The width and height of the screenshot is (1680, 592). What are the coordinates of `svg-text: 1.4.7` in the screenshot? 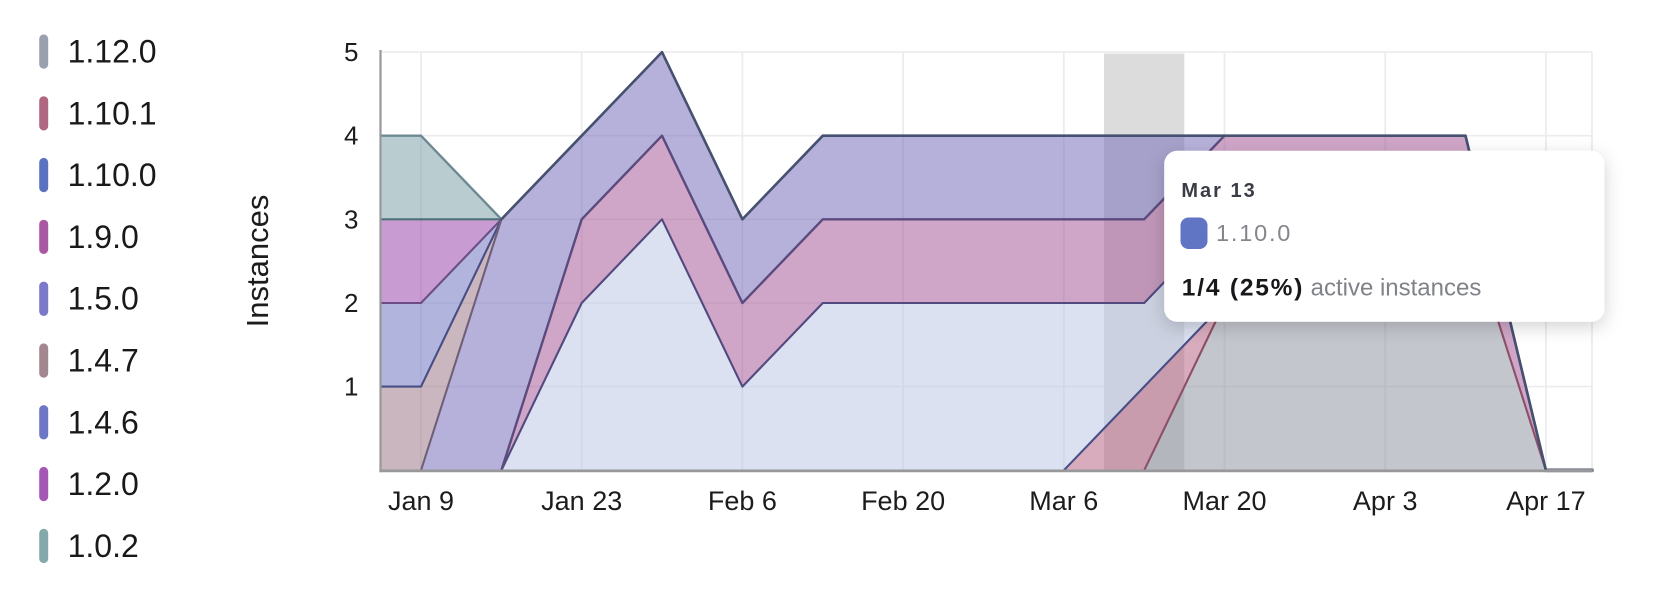 It's located at (103, 361).